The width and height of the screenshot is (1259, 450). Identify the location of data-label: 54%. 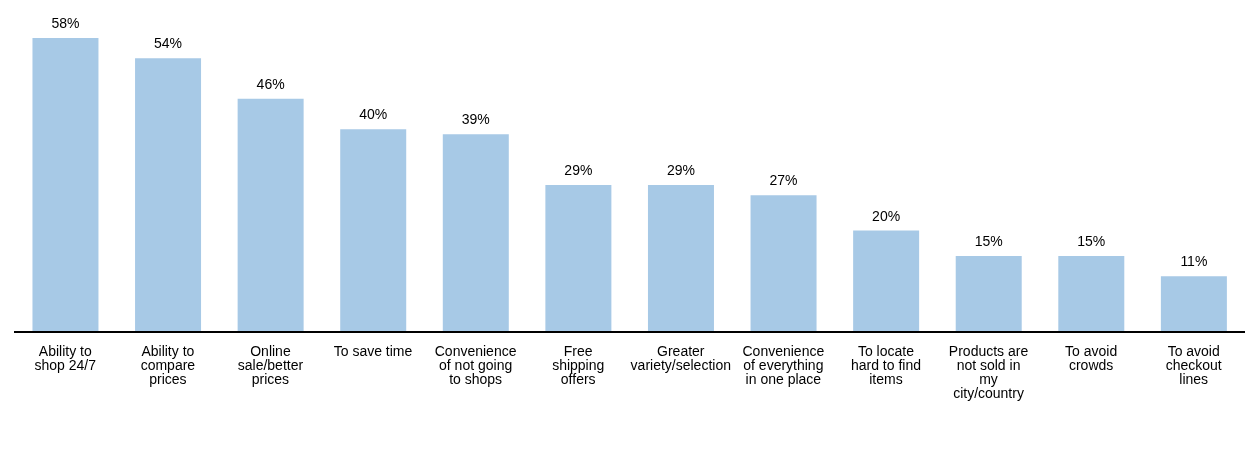
(168, 43).